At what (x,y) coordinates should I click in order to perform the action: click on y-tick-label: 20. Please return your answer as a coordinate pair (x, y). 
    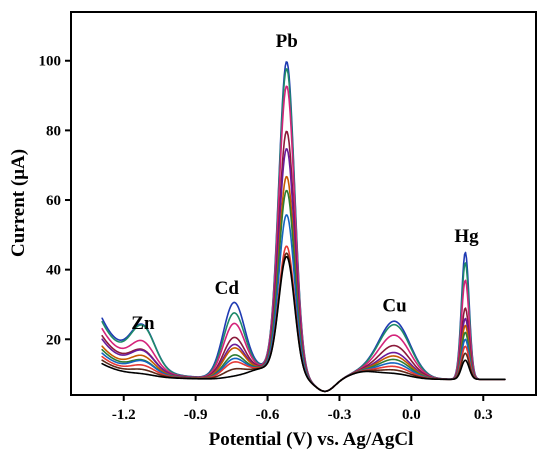
    Looking at the image, I should click on (53, 340).